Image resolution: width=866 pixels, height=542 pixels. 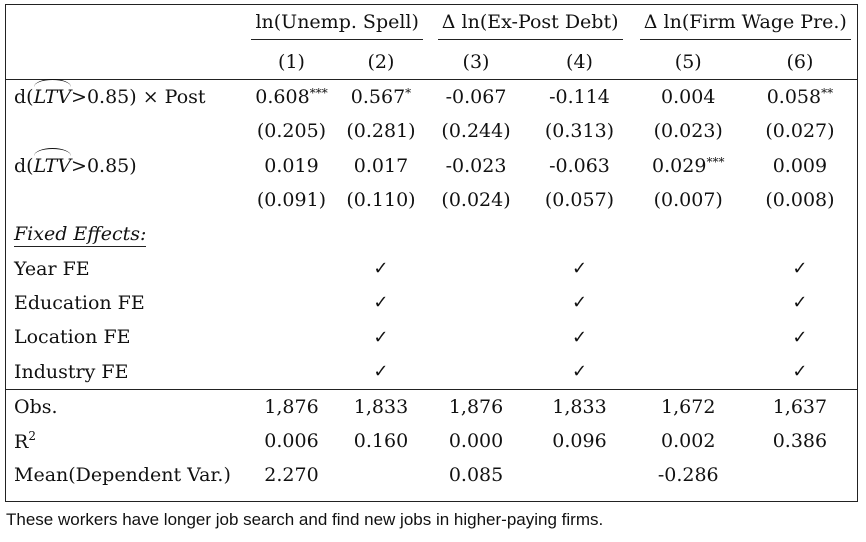 I want to click on stat-cell: 2.270, so click(x=291, y=475).